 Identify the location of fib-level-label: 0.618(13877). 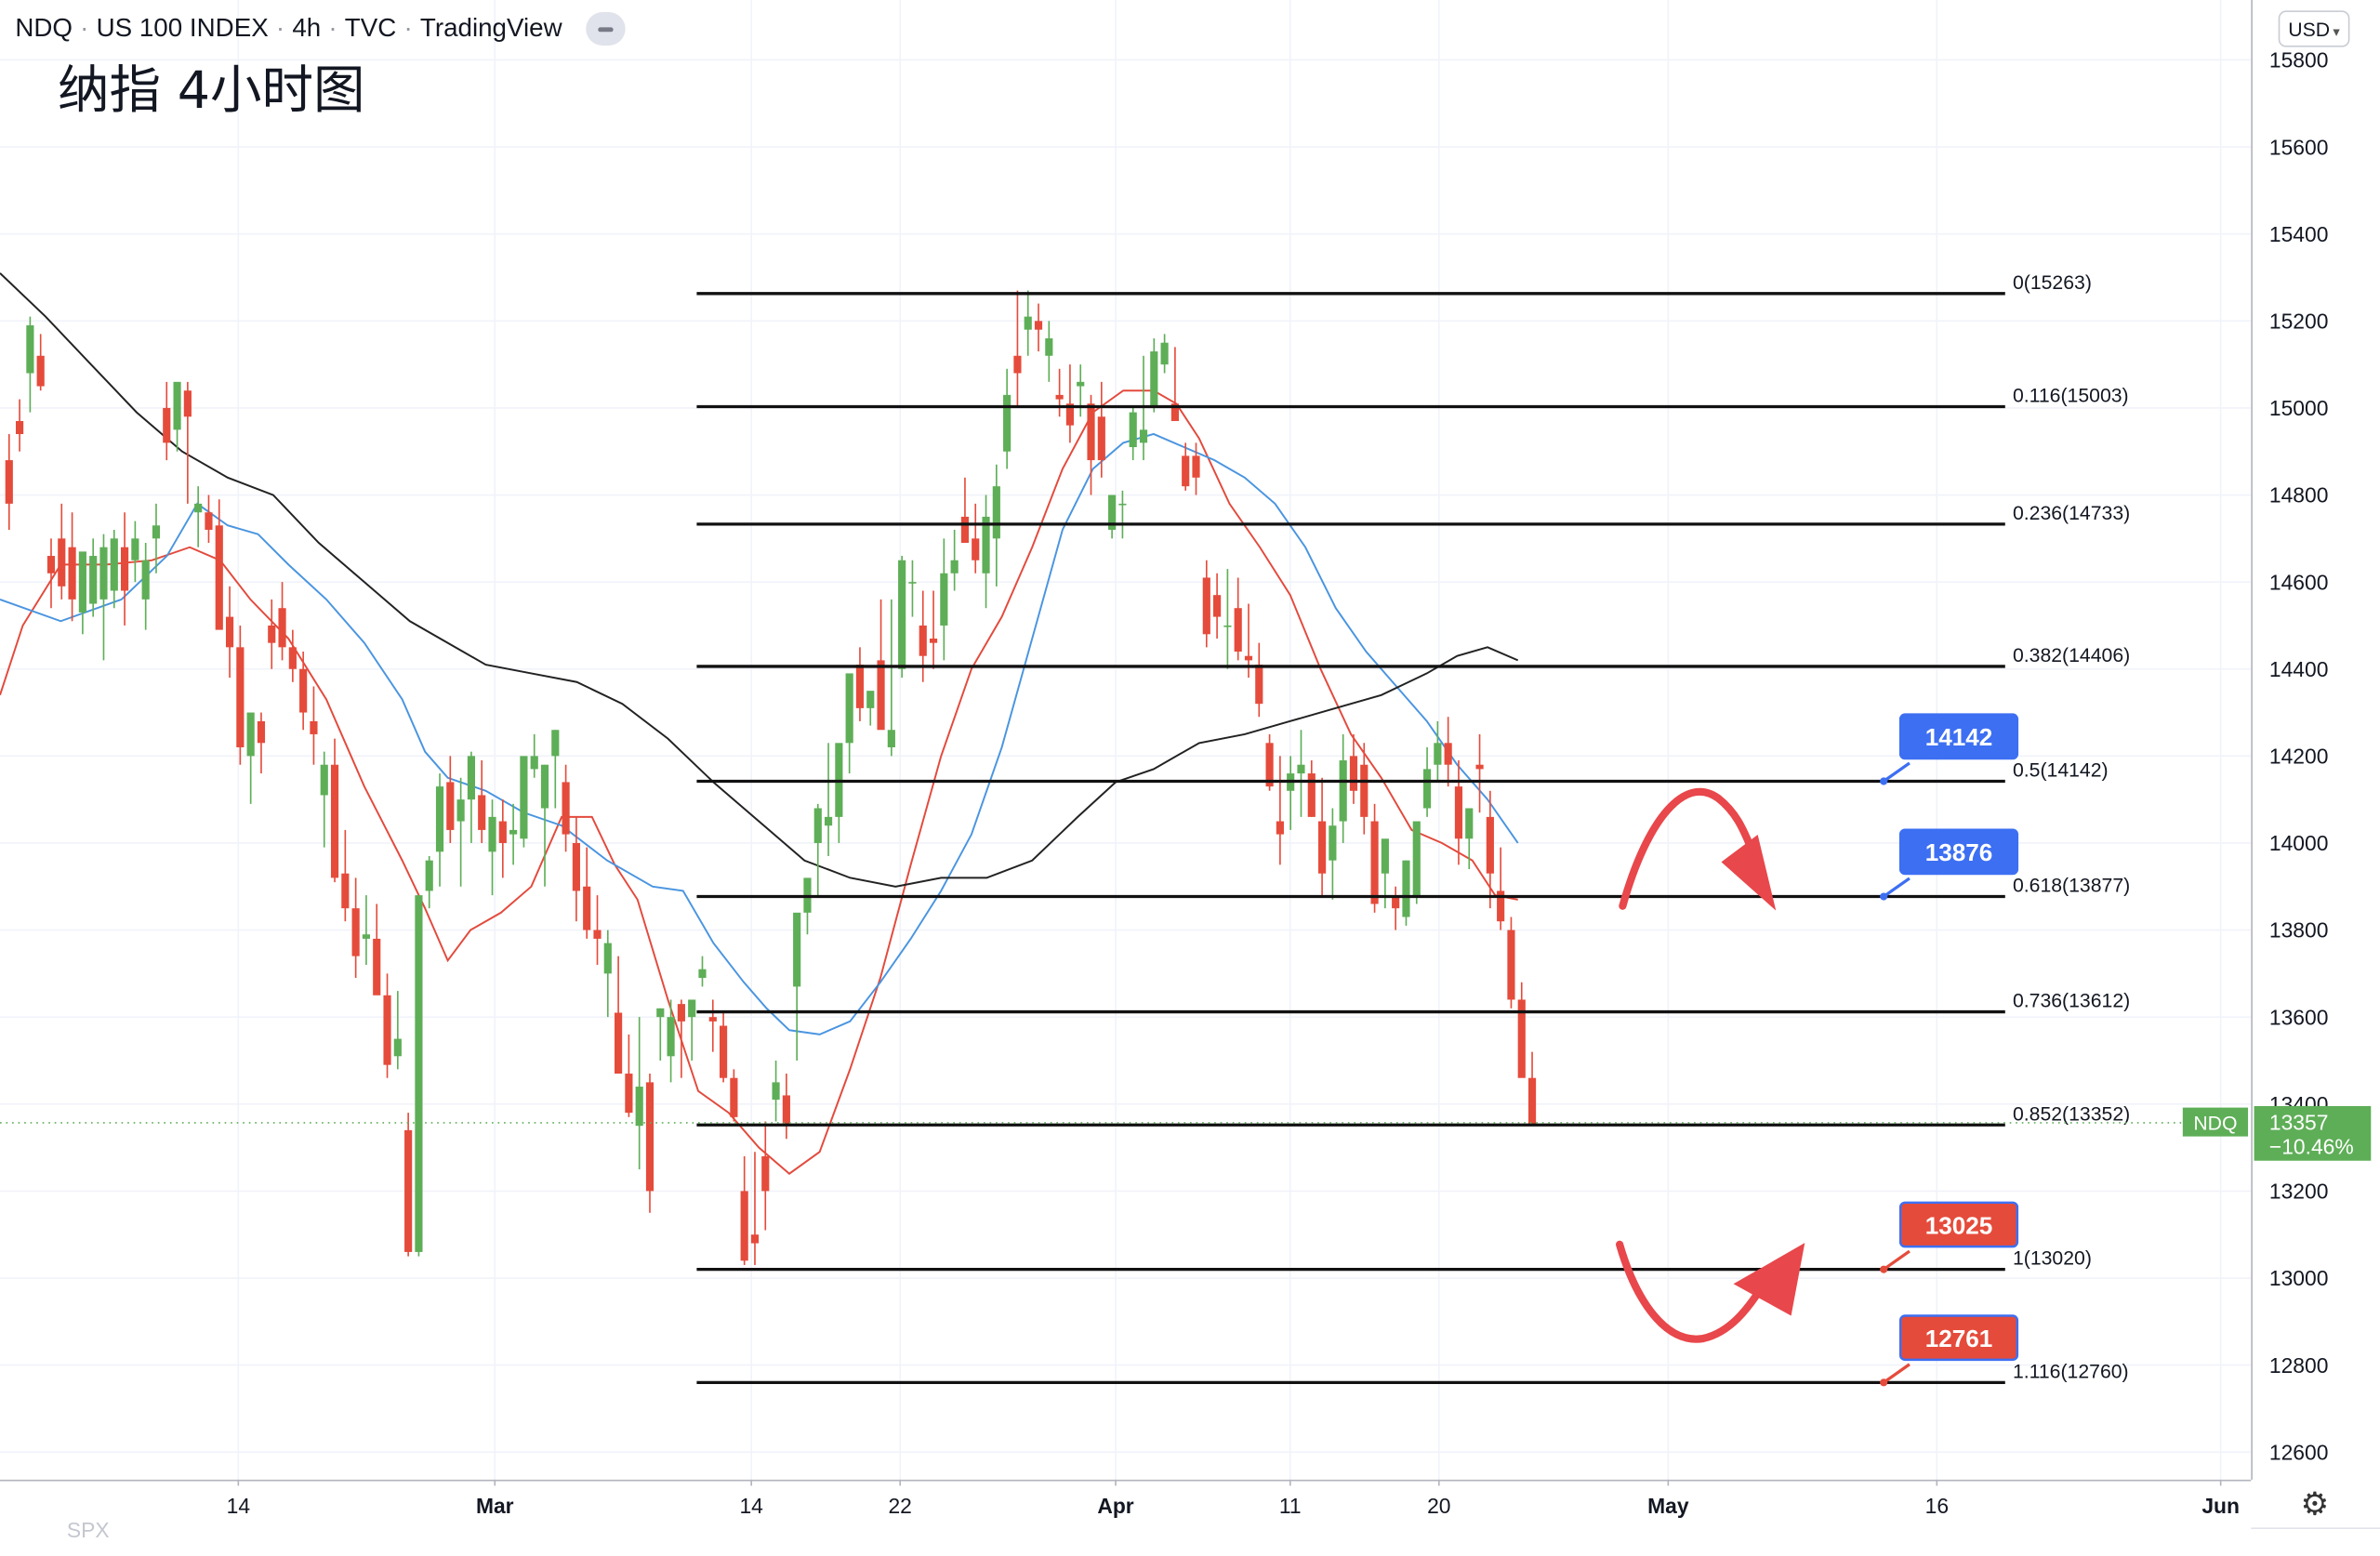
(2071, 886).